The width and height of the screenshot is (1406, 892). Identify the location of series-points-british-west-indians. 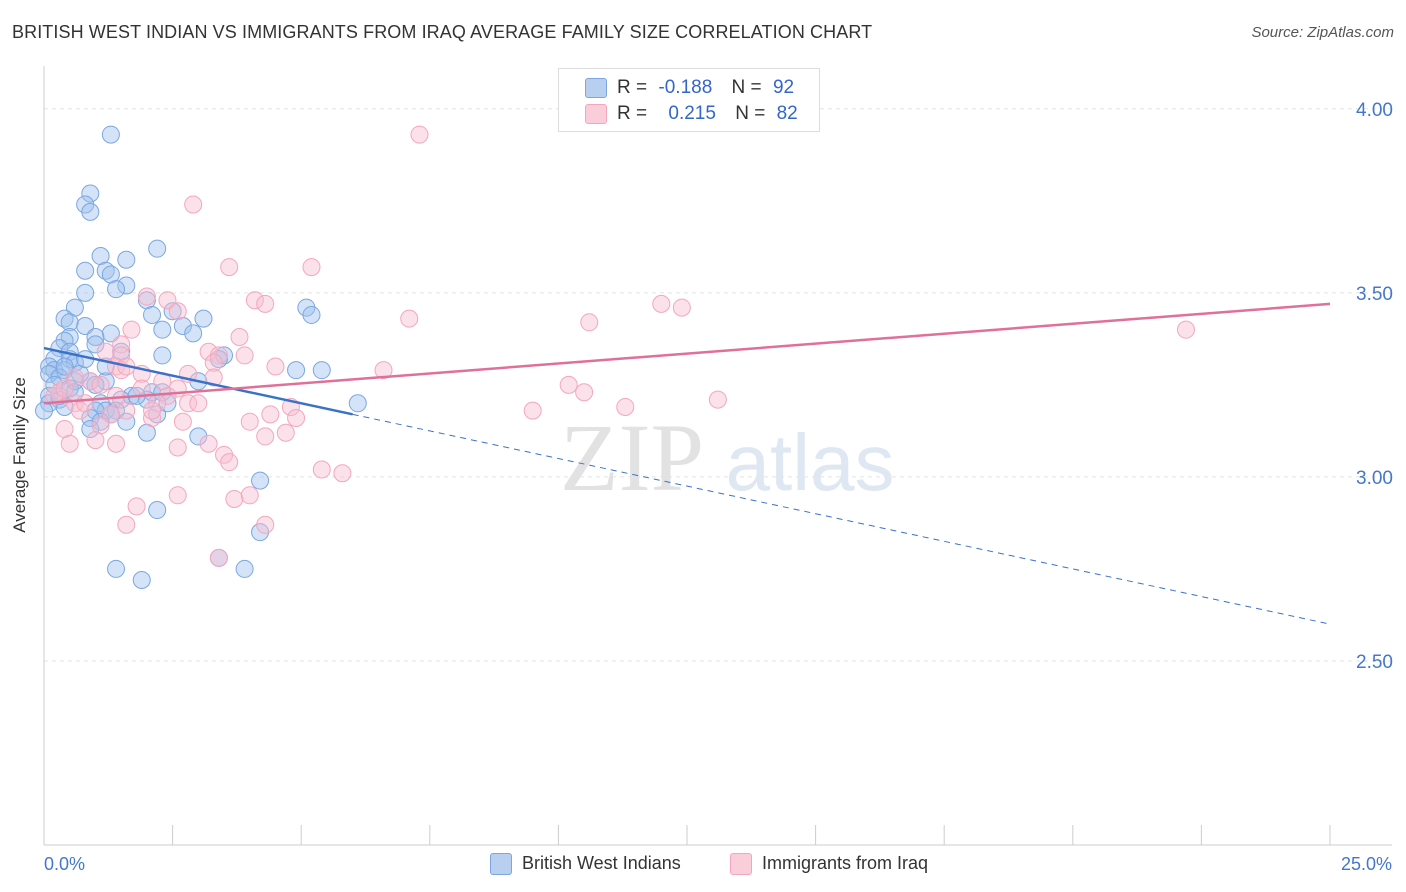
(201, 357).